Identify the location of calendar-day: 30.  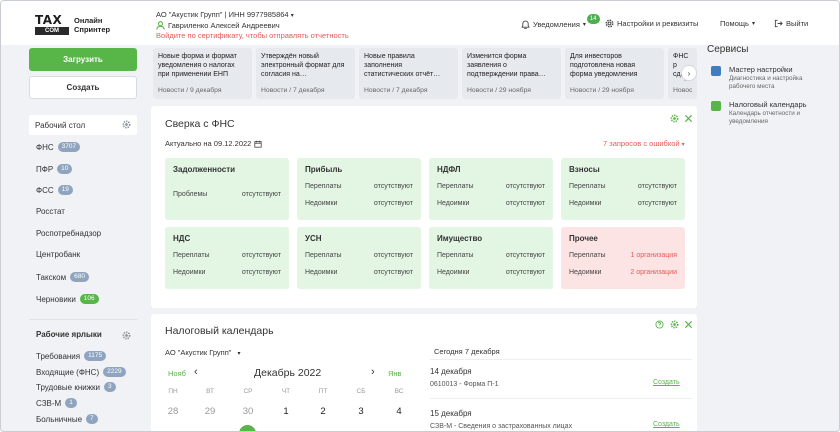
(248, 411).